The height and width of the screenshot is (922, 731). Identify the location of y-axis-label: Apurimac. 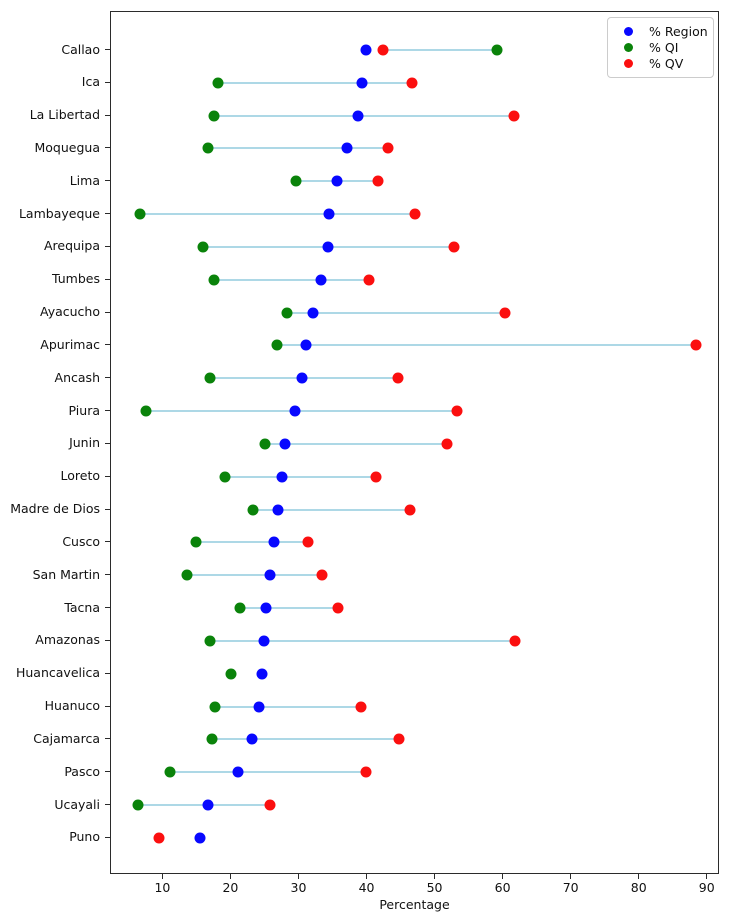
(70, 344).